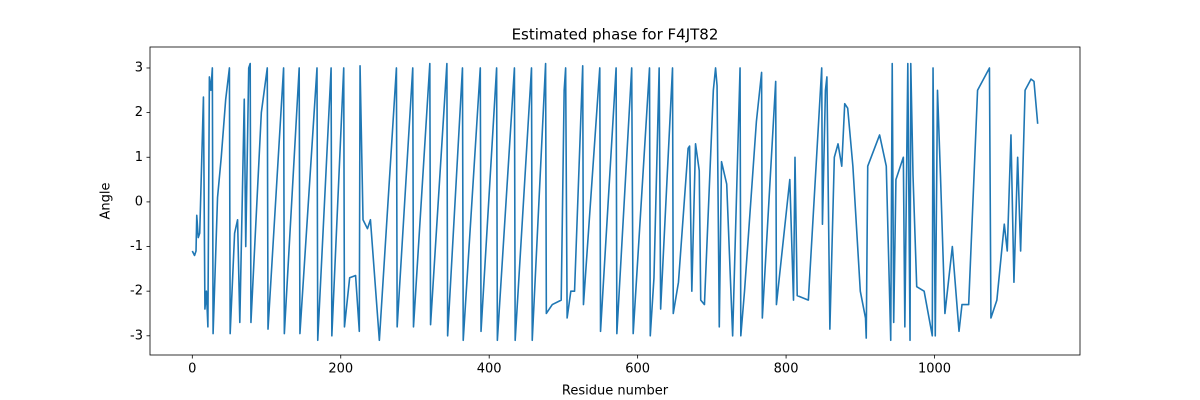 The image size is (1200, 400). What do you see at coordinates (786, 369) in the screenshot?
I see `x-tick-label: 800` at bounding box center [786, 369].